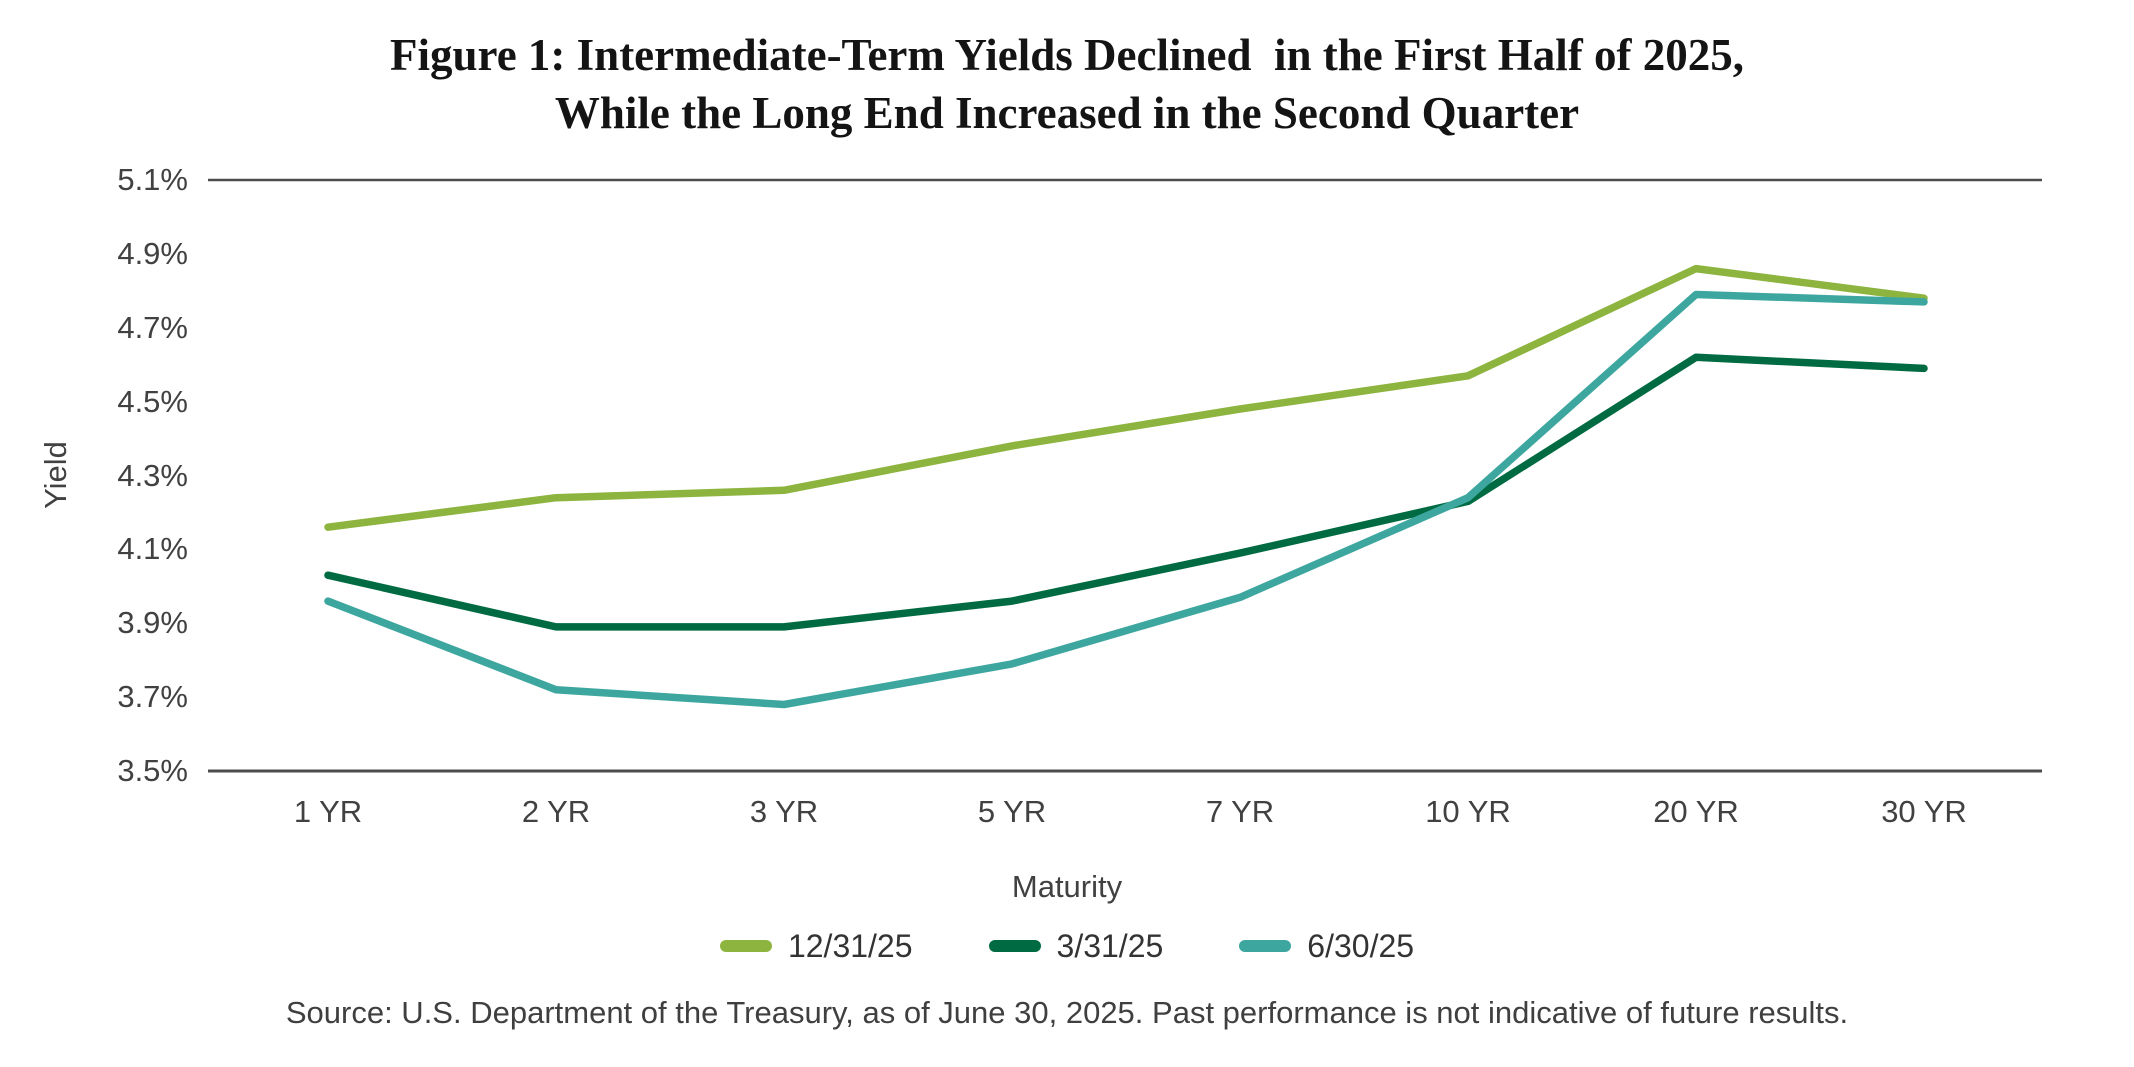  What do you see at coordinates (1361, 946) in the screenshot?
I see `legend-label: 6/30/25` at bounding box center [1361, 946].